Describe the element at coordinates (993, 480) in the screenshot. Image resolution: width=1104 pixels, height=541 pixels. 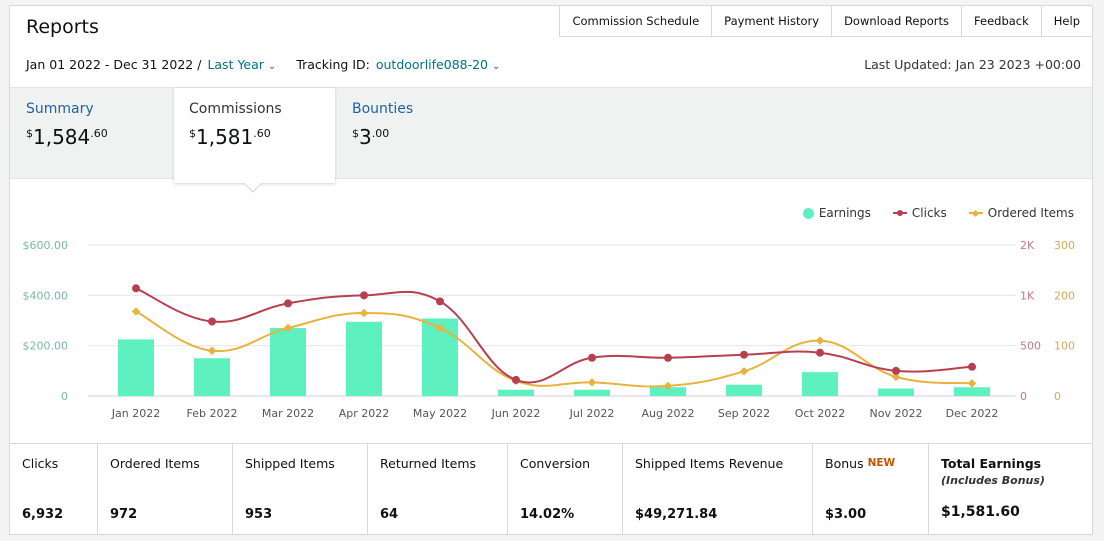
I see `stat-sub-label: (Includes Bonus)` at that location.